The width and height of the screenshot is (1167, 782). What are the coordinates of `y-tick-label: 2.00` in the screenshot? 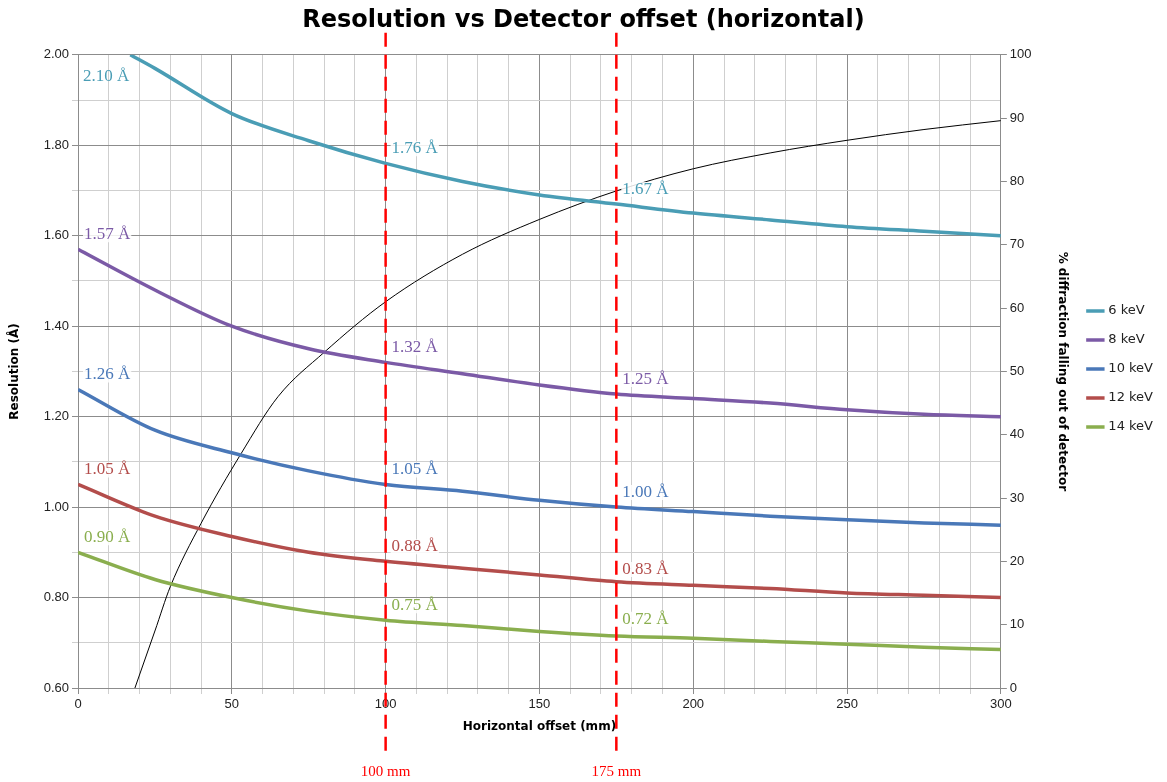 It's located at (56, 54).